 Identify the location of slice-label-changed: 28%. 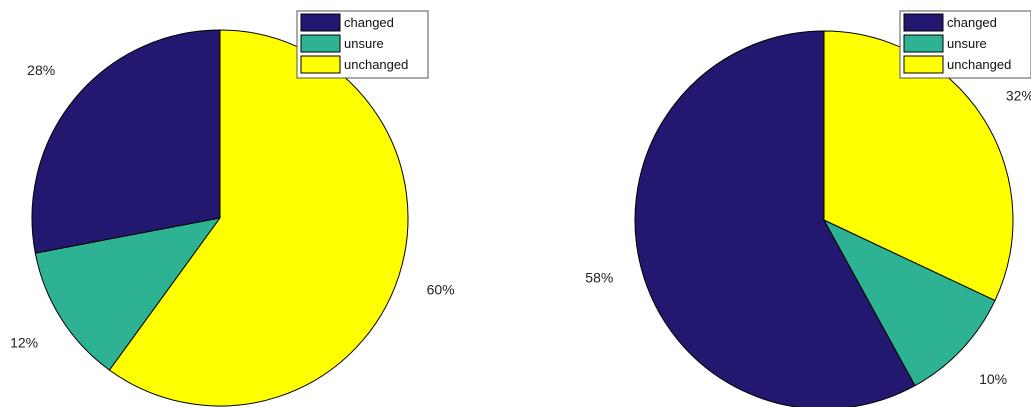
(41, 70).